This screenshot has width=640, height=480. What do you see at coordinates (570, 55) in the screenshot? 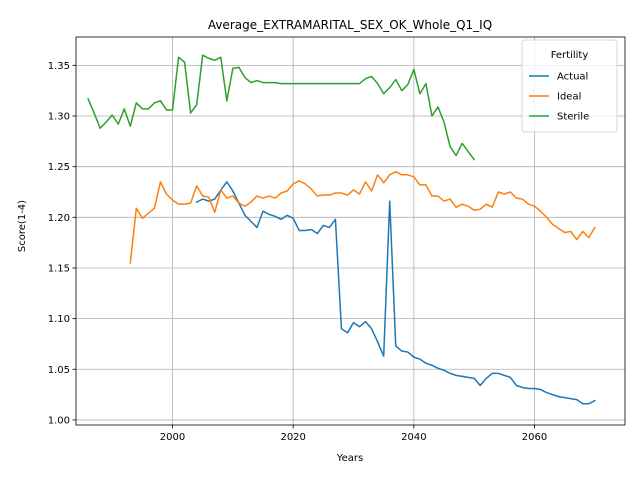
I see `legend-title: Fertility` at bounding box center [570, 55].